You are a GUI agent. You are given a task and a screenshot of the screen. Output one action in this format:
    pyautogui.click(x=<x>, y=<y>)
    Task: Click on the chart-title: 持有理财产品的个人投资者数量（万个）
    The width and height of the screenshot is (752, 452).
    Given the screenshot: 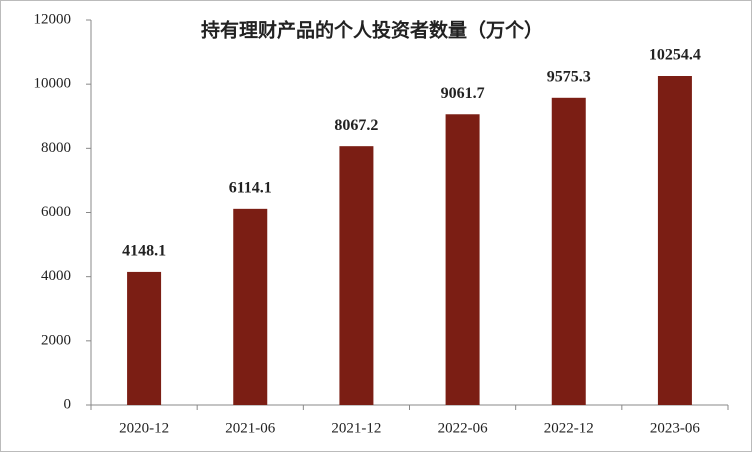 What is the action you would take?
    pyautogui.click(x=372, y=29)
    